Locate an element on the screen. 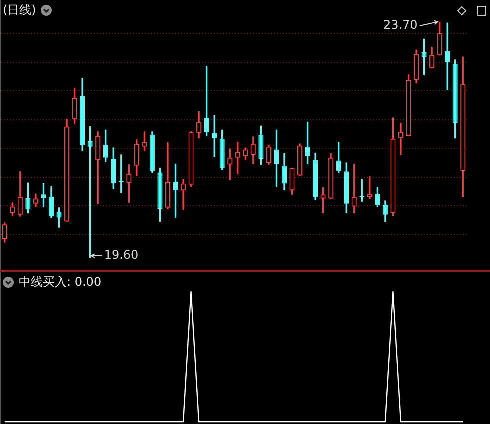  chart-title: (日线) is located at coordinates (19, 10).